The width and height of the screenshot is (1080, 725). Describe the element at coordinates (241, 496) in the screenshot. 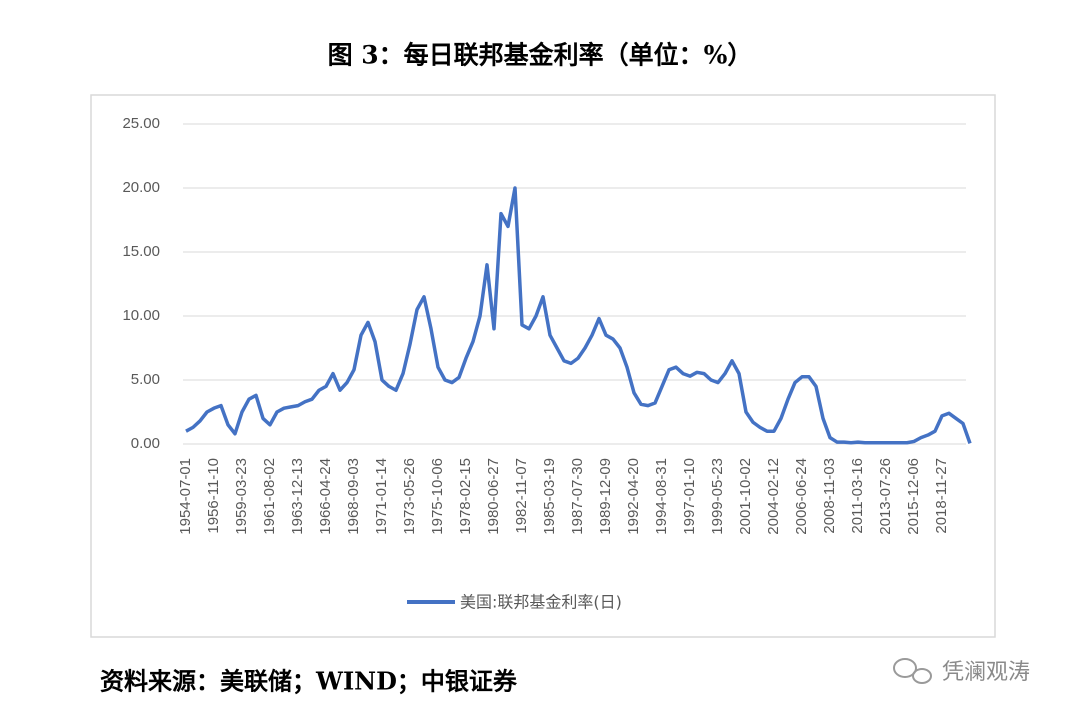

I see `x-tick-label: 1959-03-23` at that location.